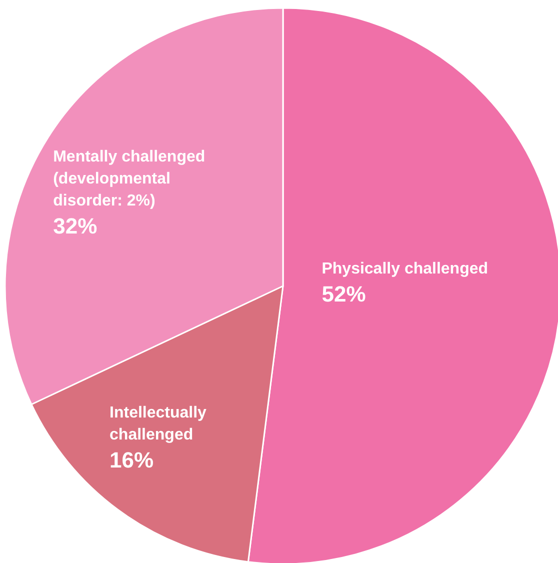 The height and width of the screenshot is (563, 558). Describe the element at coordinates (405, 269) in the screenshot. I see `slice-label: Physically challenged` at that location.